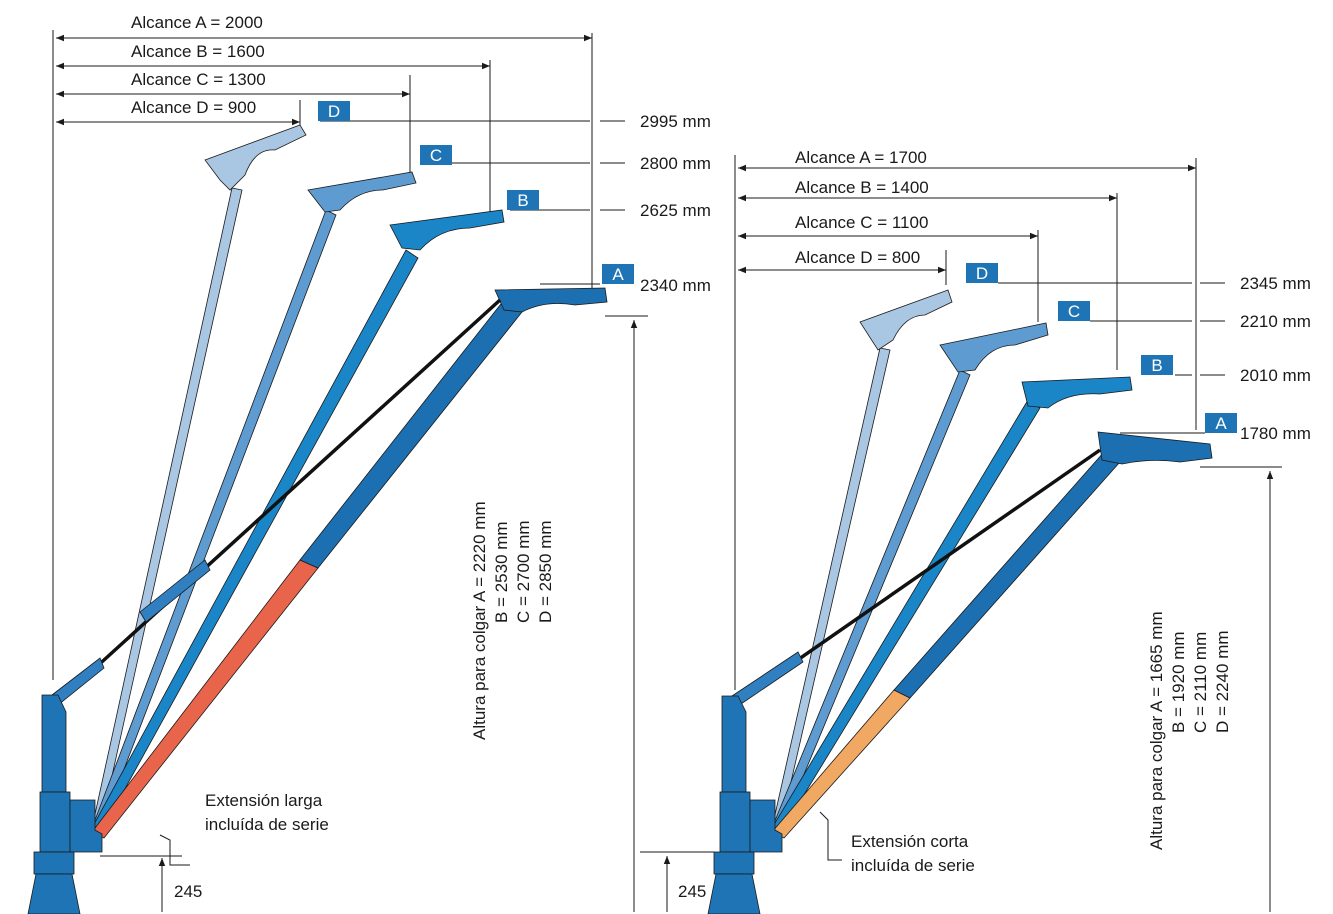 The height and width of the screenshot is (914, 1333). Describe the element at coordinates (193, 107) in the screenshot. I see `left-reach-d-label: Alcance D = 900` at that location.